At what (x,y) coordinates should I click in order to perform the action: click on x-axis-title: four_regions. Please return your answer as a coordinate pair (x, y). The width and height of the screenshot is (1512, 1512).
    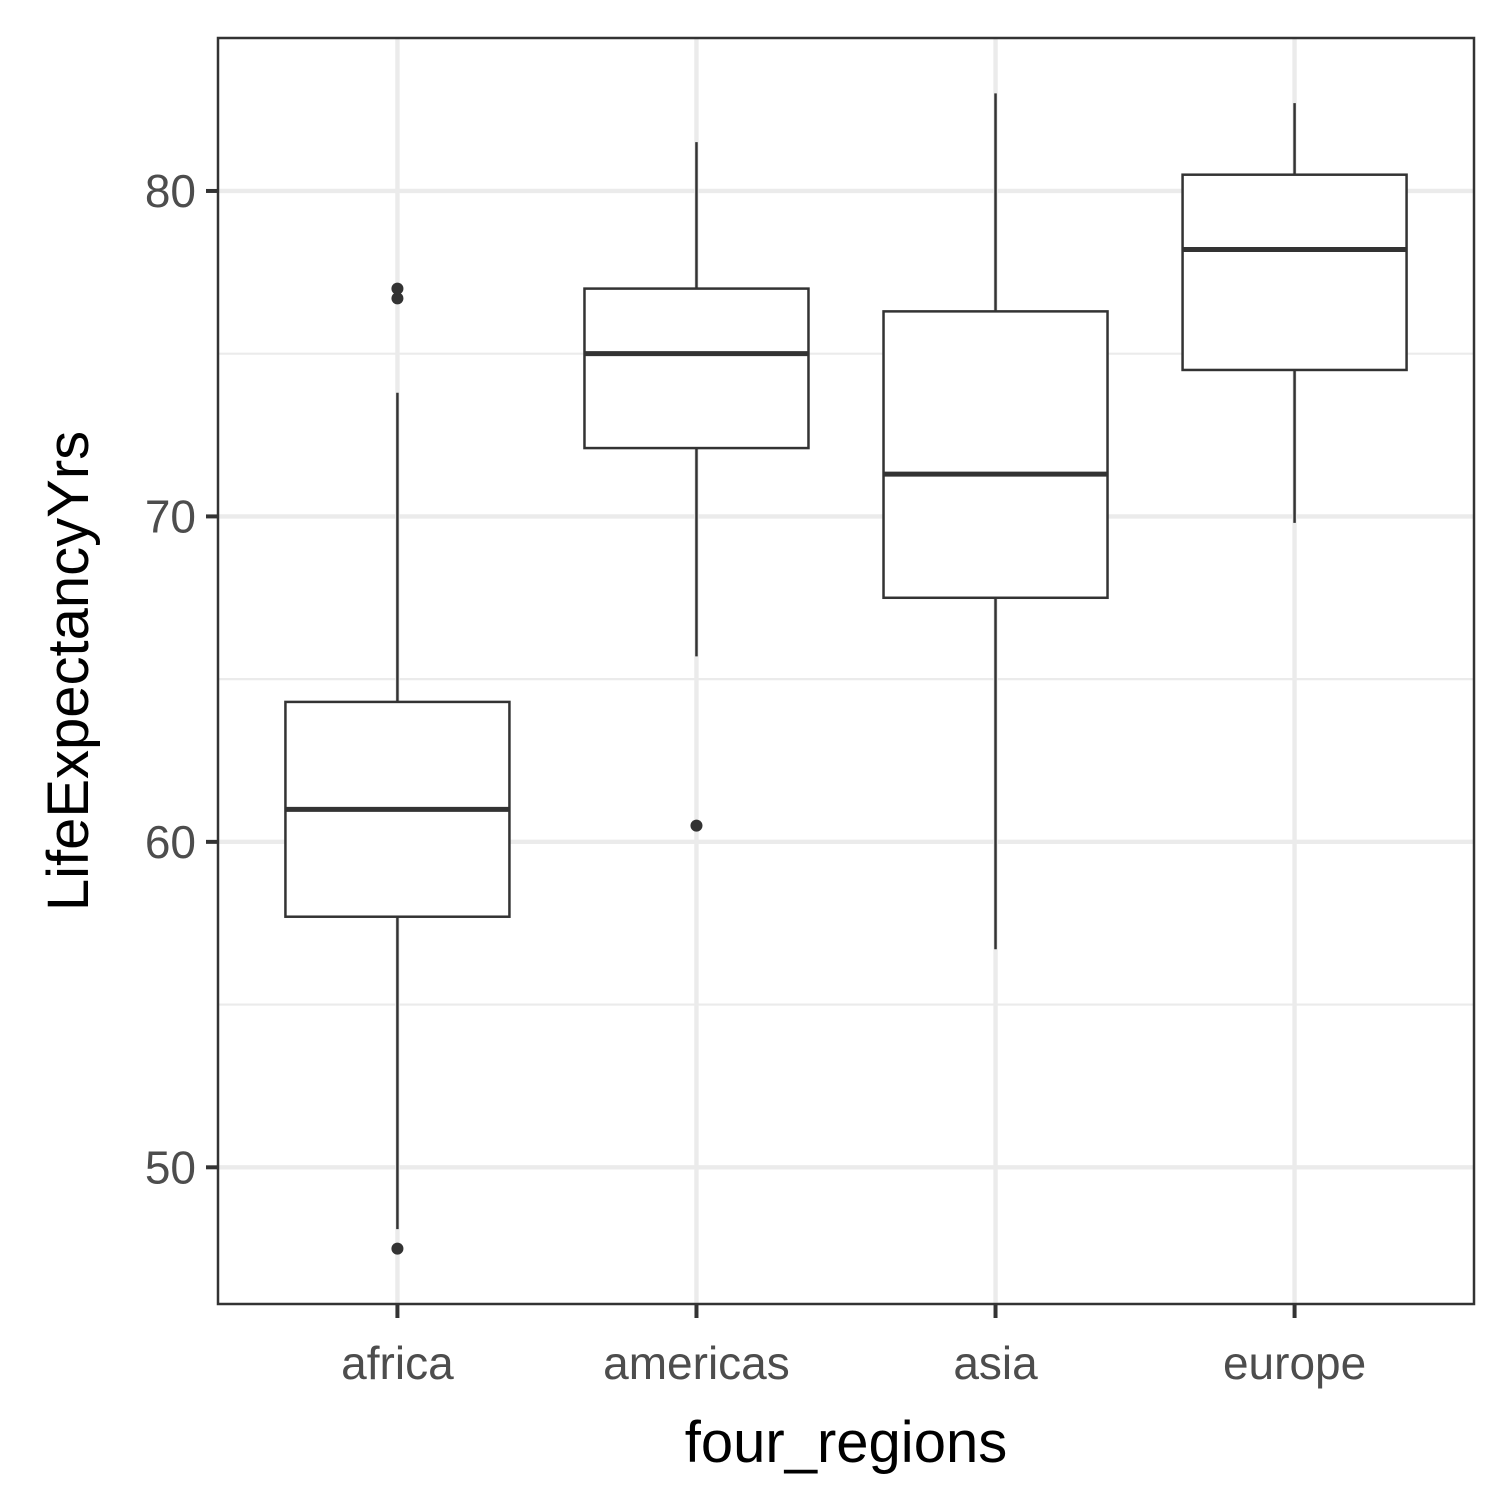
    Looking at the image, I should click on (846, 1442).